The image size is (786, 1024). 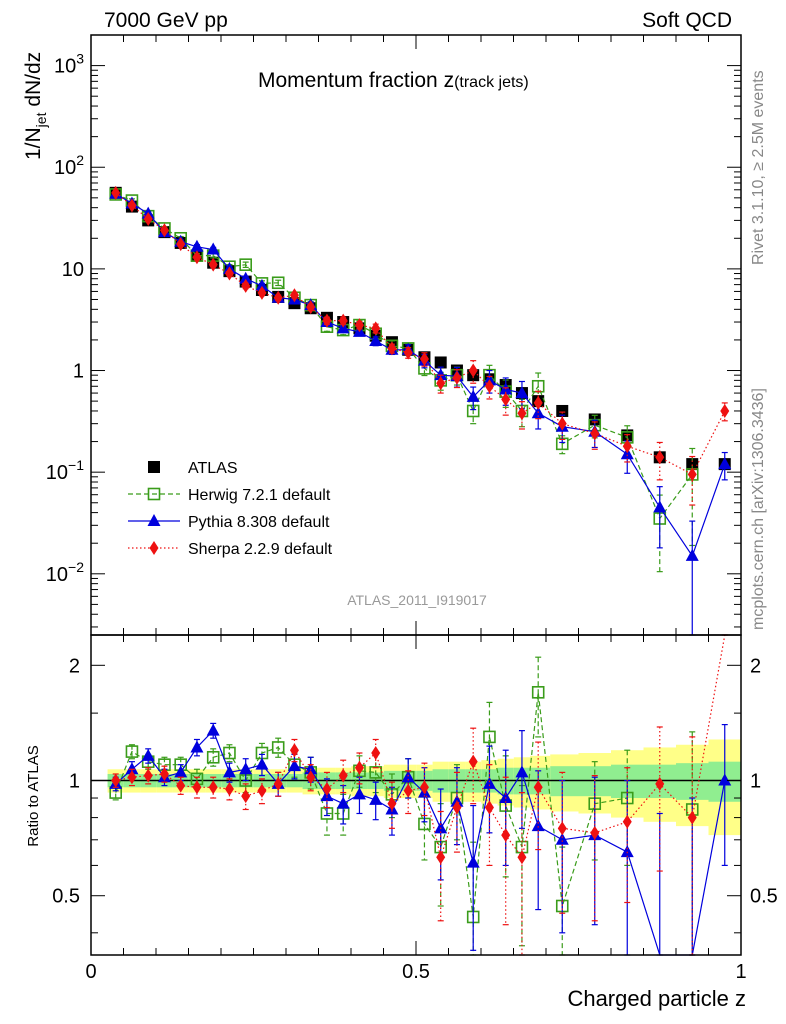 I want to click on main-ylabel: 1/Njet dN/dz, so click(x=35, y=106).